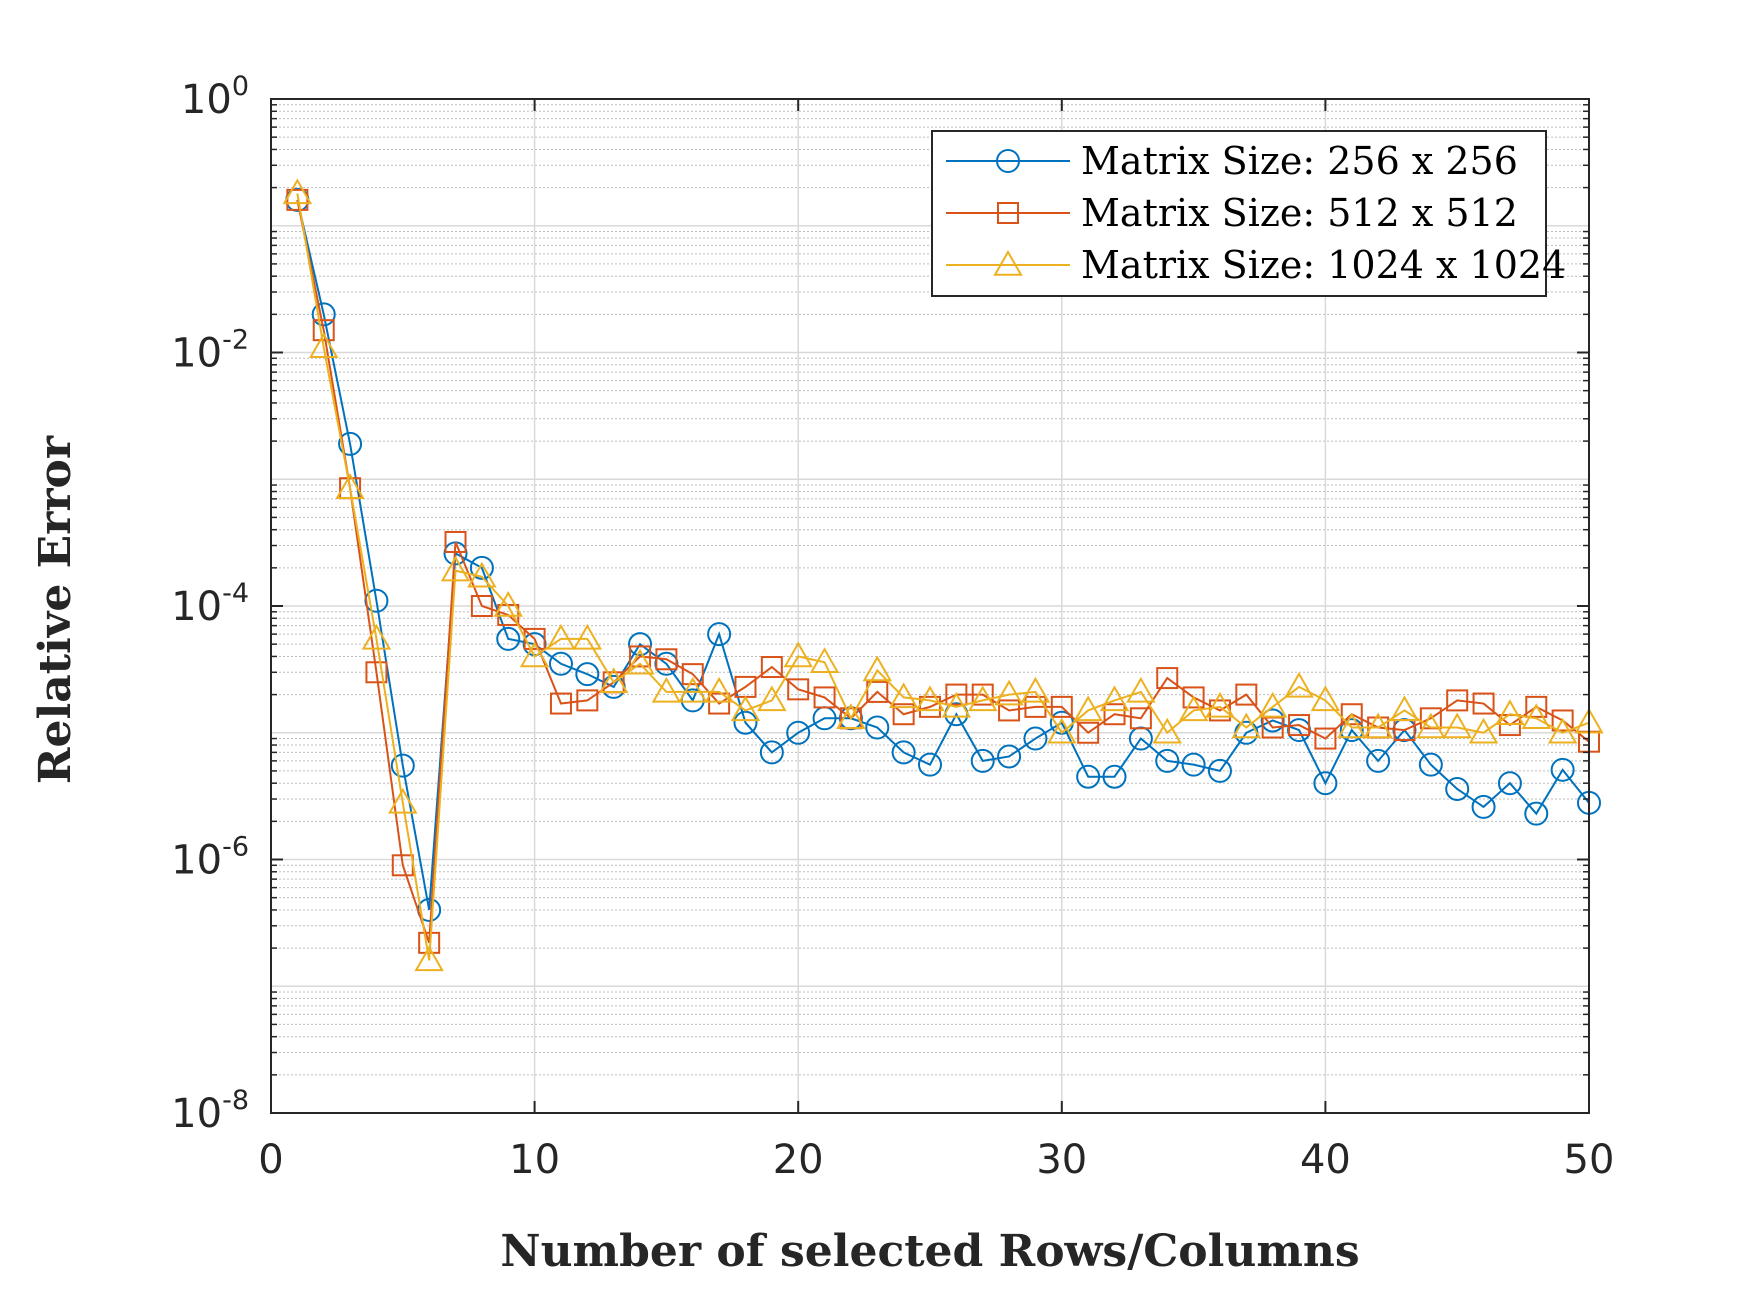 The width and height of the screenshot is (1749, 1311). I want to click on y-tick-label: 10⁻⁸, so click(210, 1111).